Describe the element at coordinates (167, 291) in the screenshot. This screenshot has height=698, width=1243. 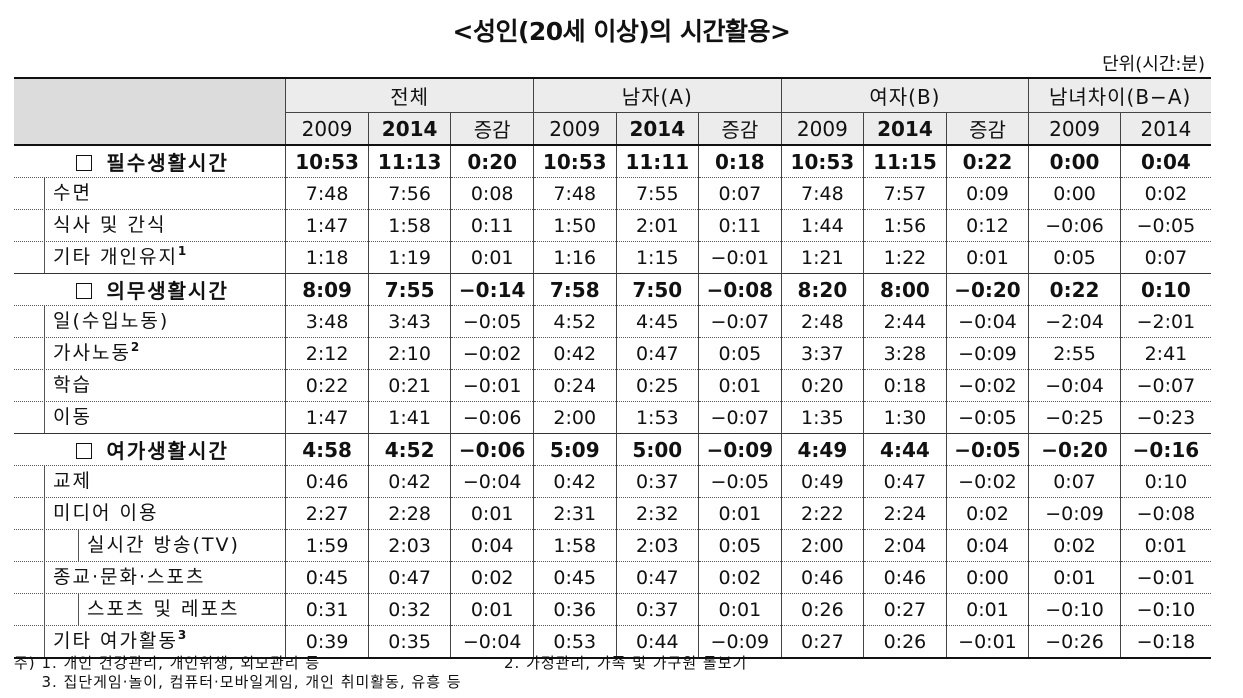
I see `row-label: 의무생활시간` at that location.